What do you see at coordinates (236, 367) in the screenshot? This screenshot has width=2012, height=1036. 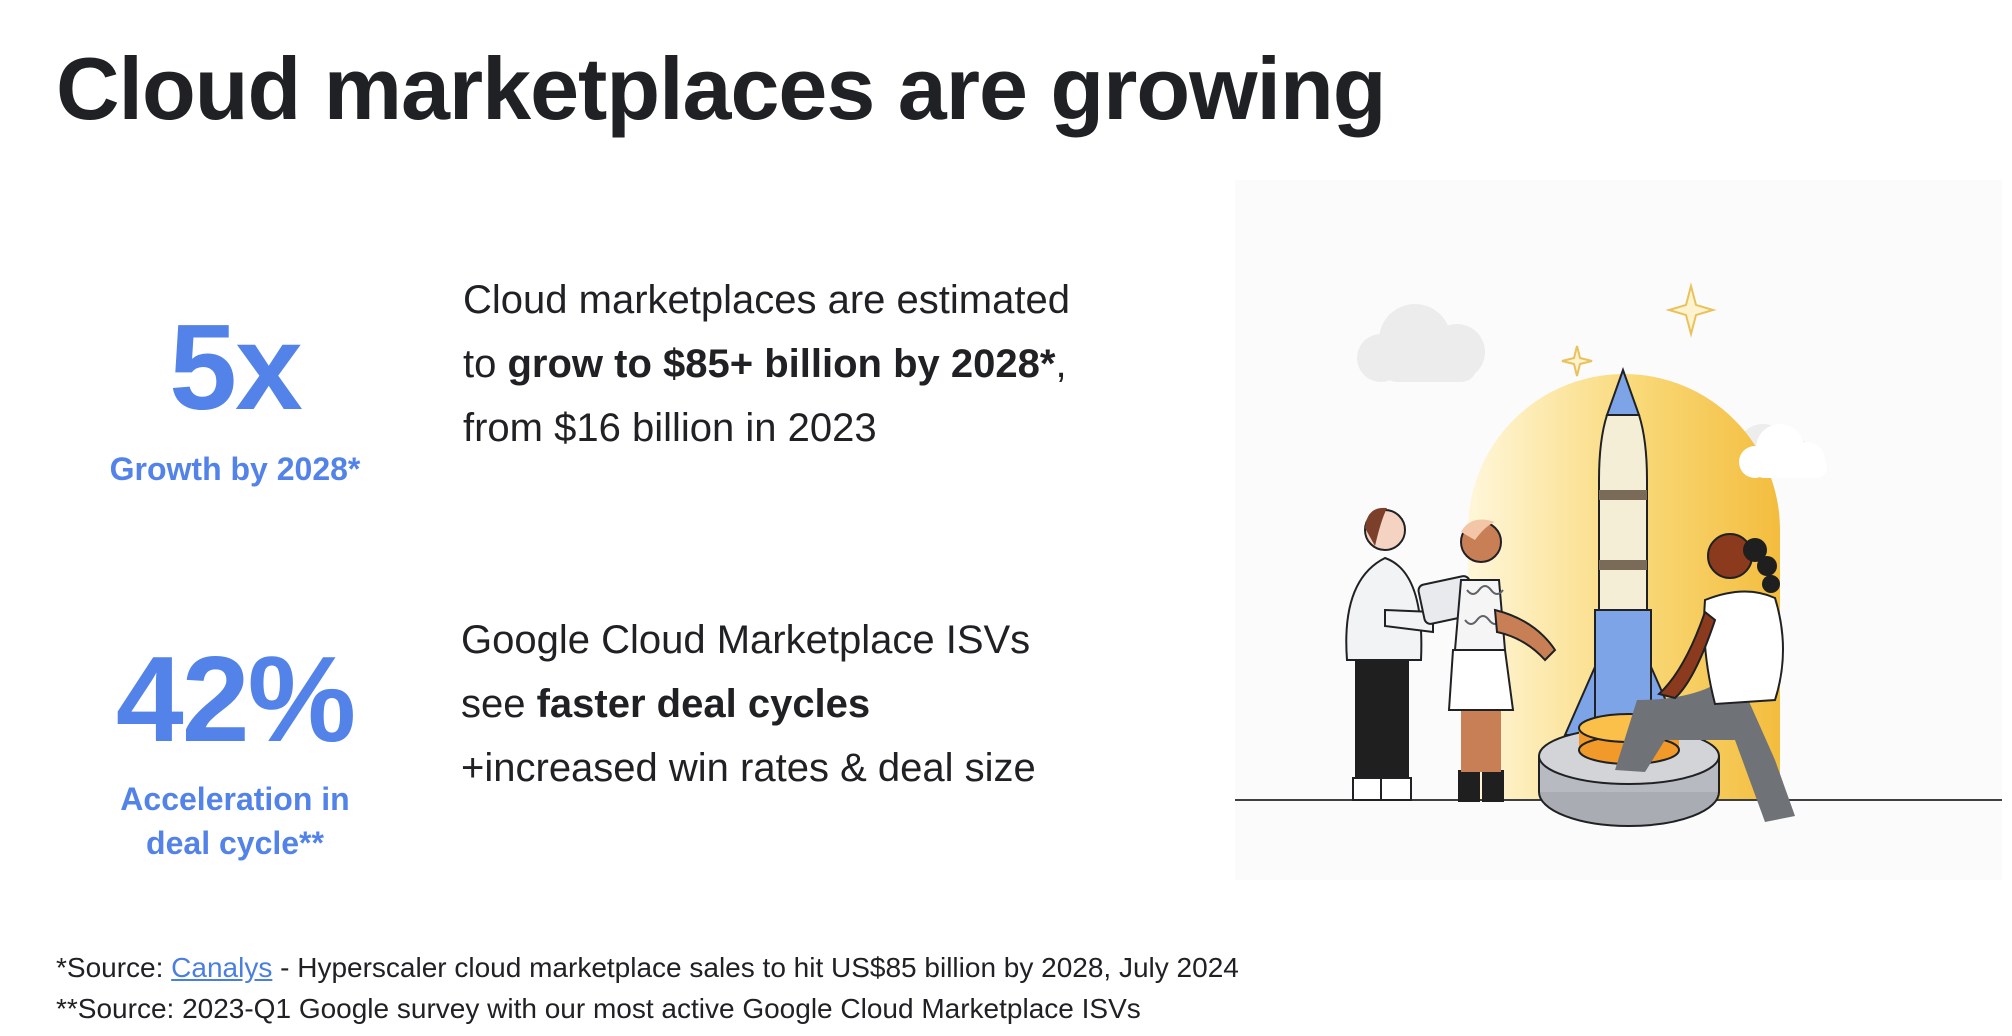 I see `stat-growth-value: 5x` at bounding box center [236, 367].